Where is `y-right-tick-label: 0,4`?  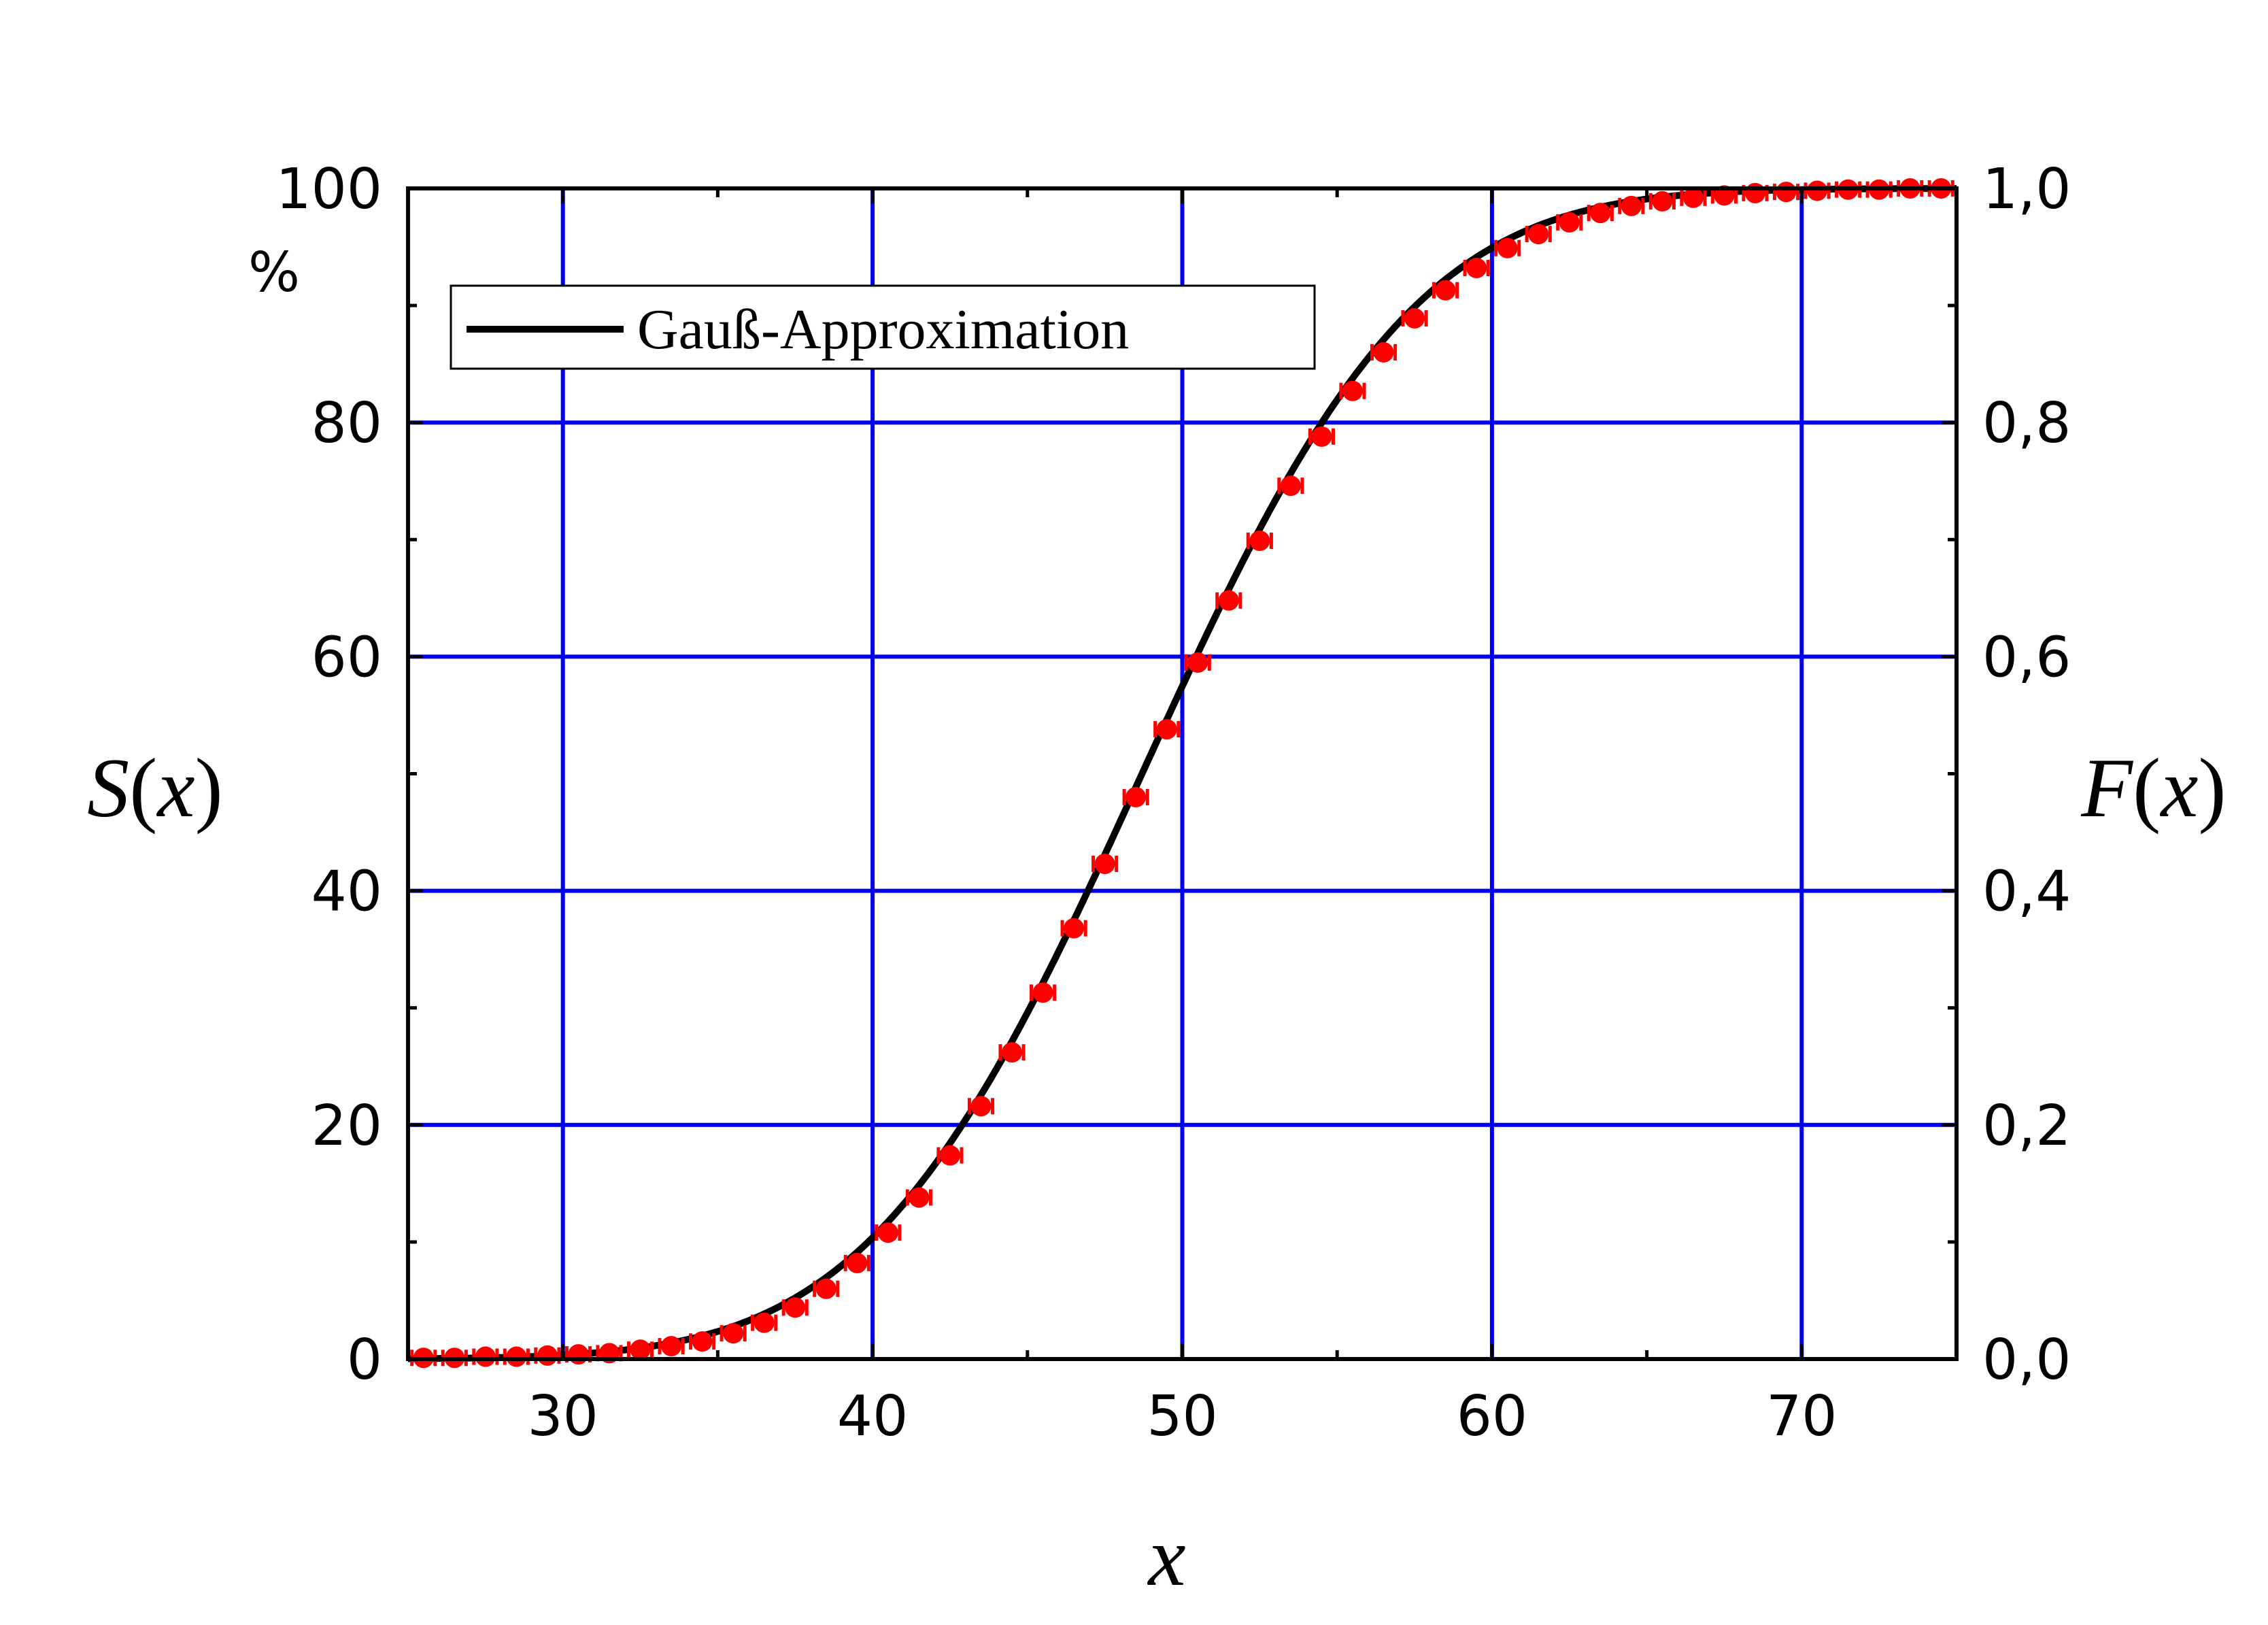 y-right-tick-label: 0,4 is located at coordinates (2026, 892).